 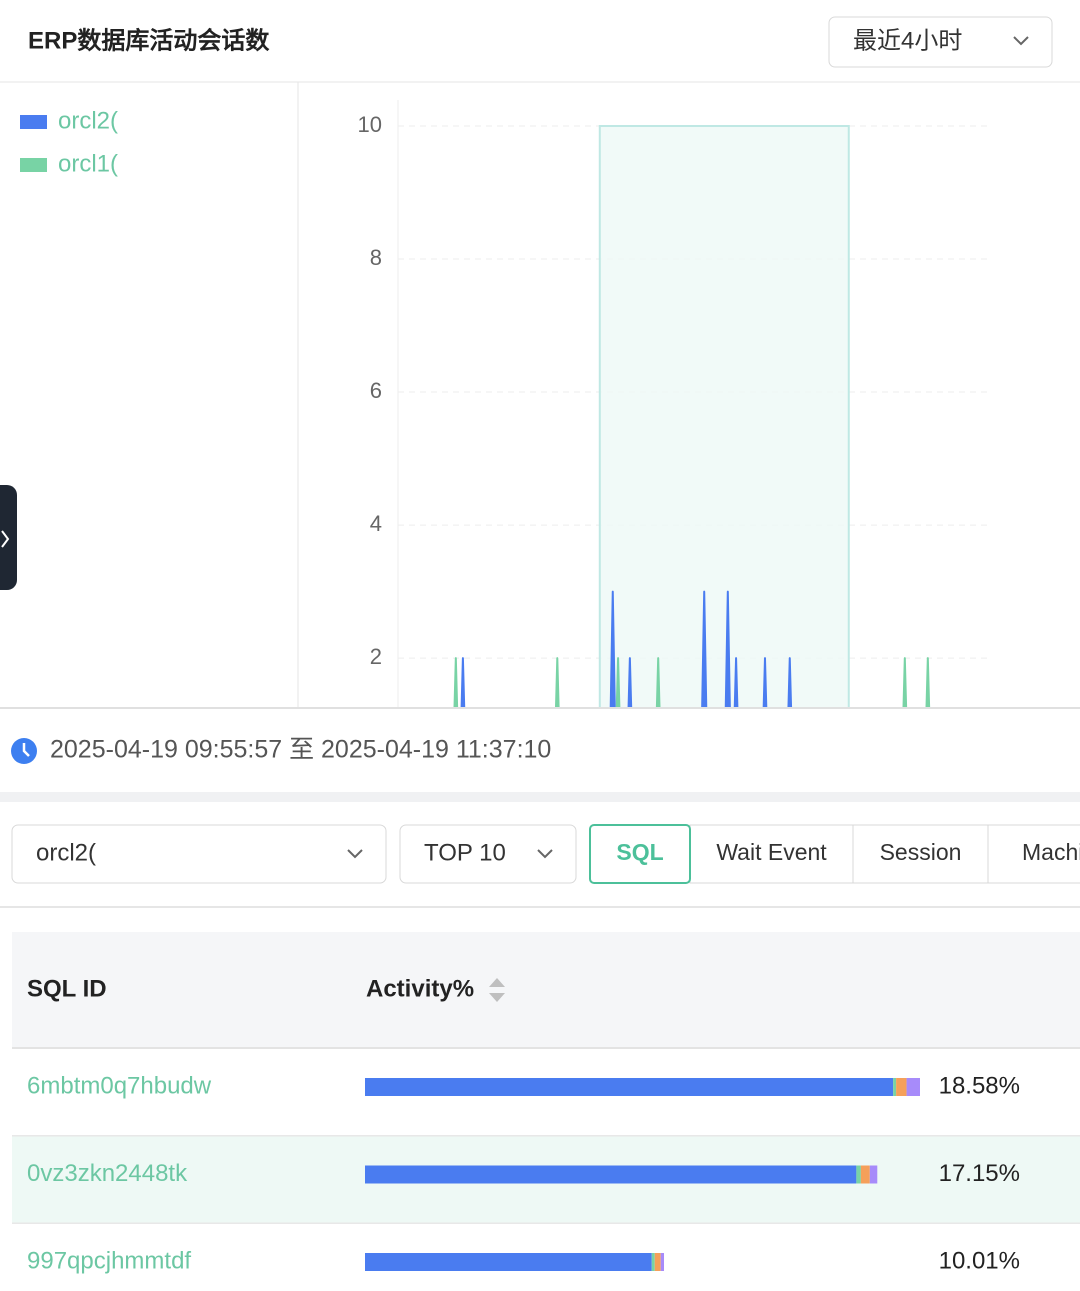 I want to click on y-tick-label: 2, so click(x=376, y=656).